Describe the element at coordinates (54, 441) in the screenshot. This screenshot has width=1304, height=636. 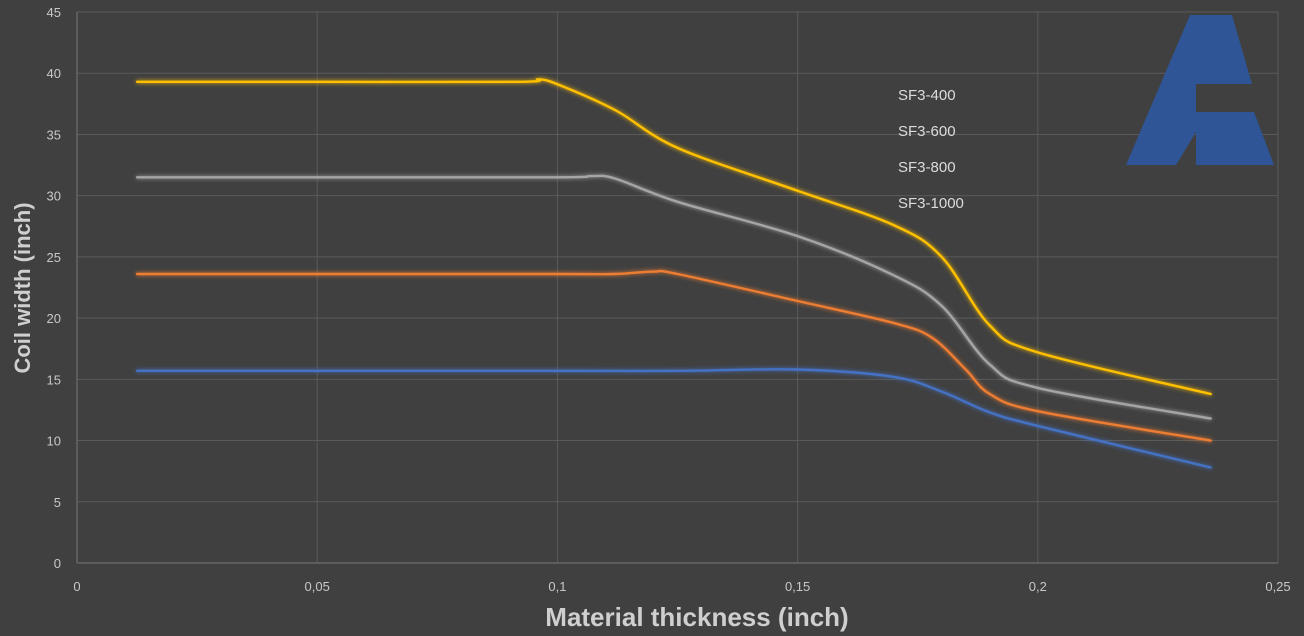
I see `y-tick-label: 10` at that location.